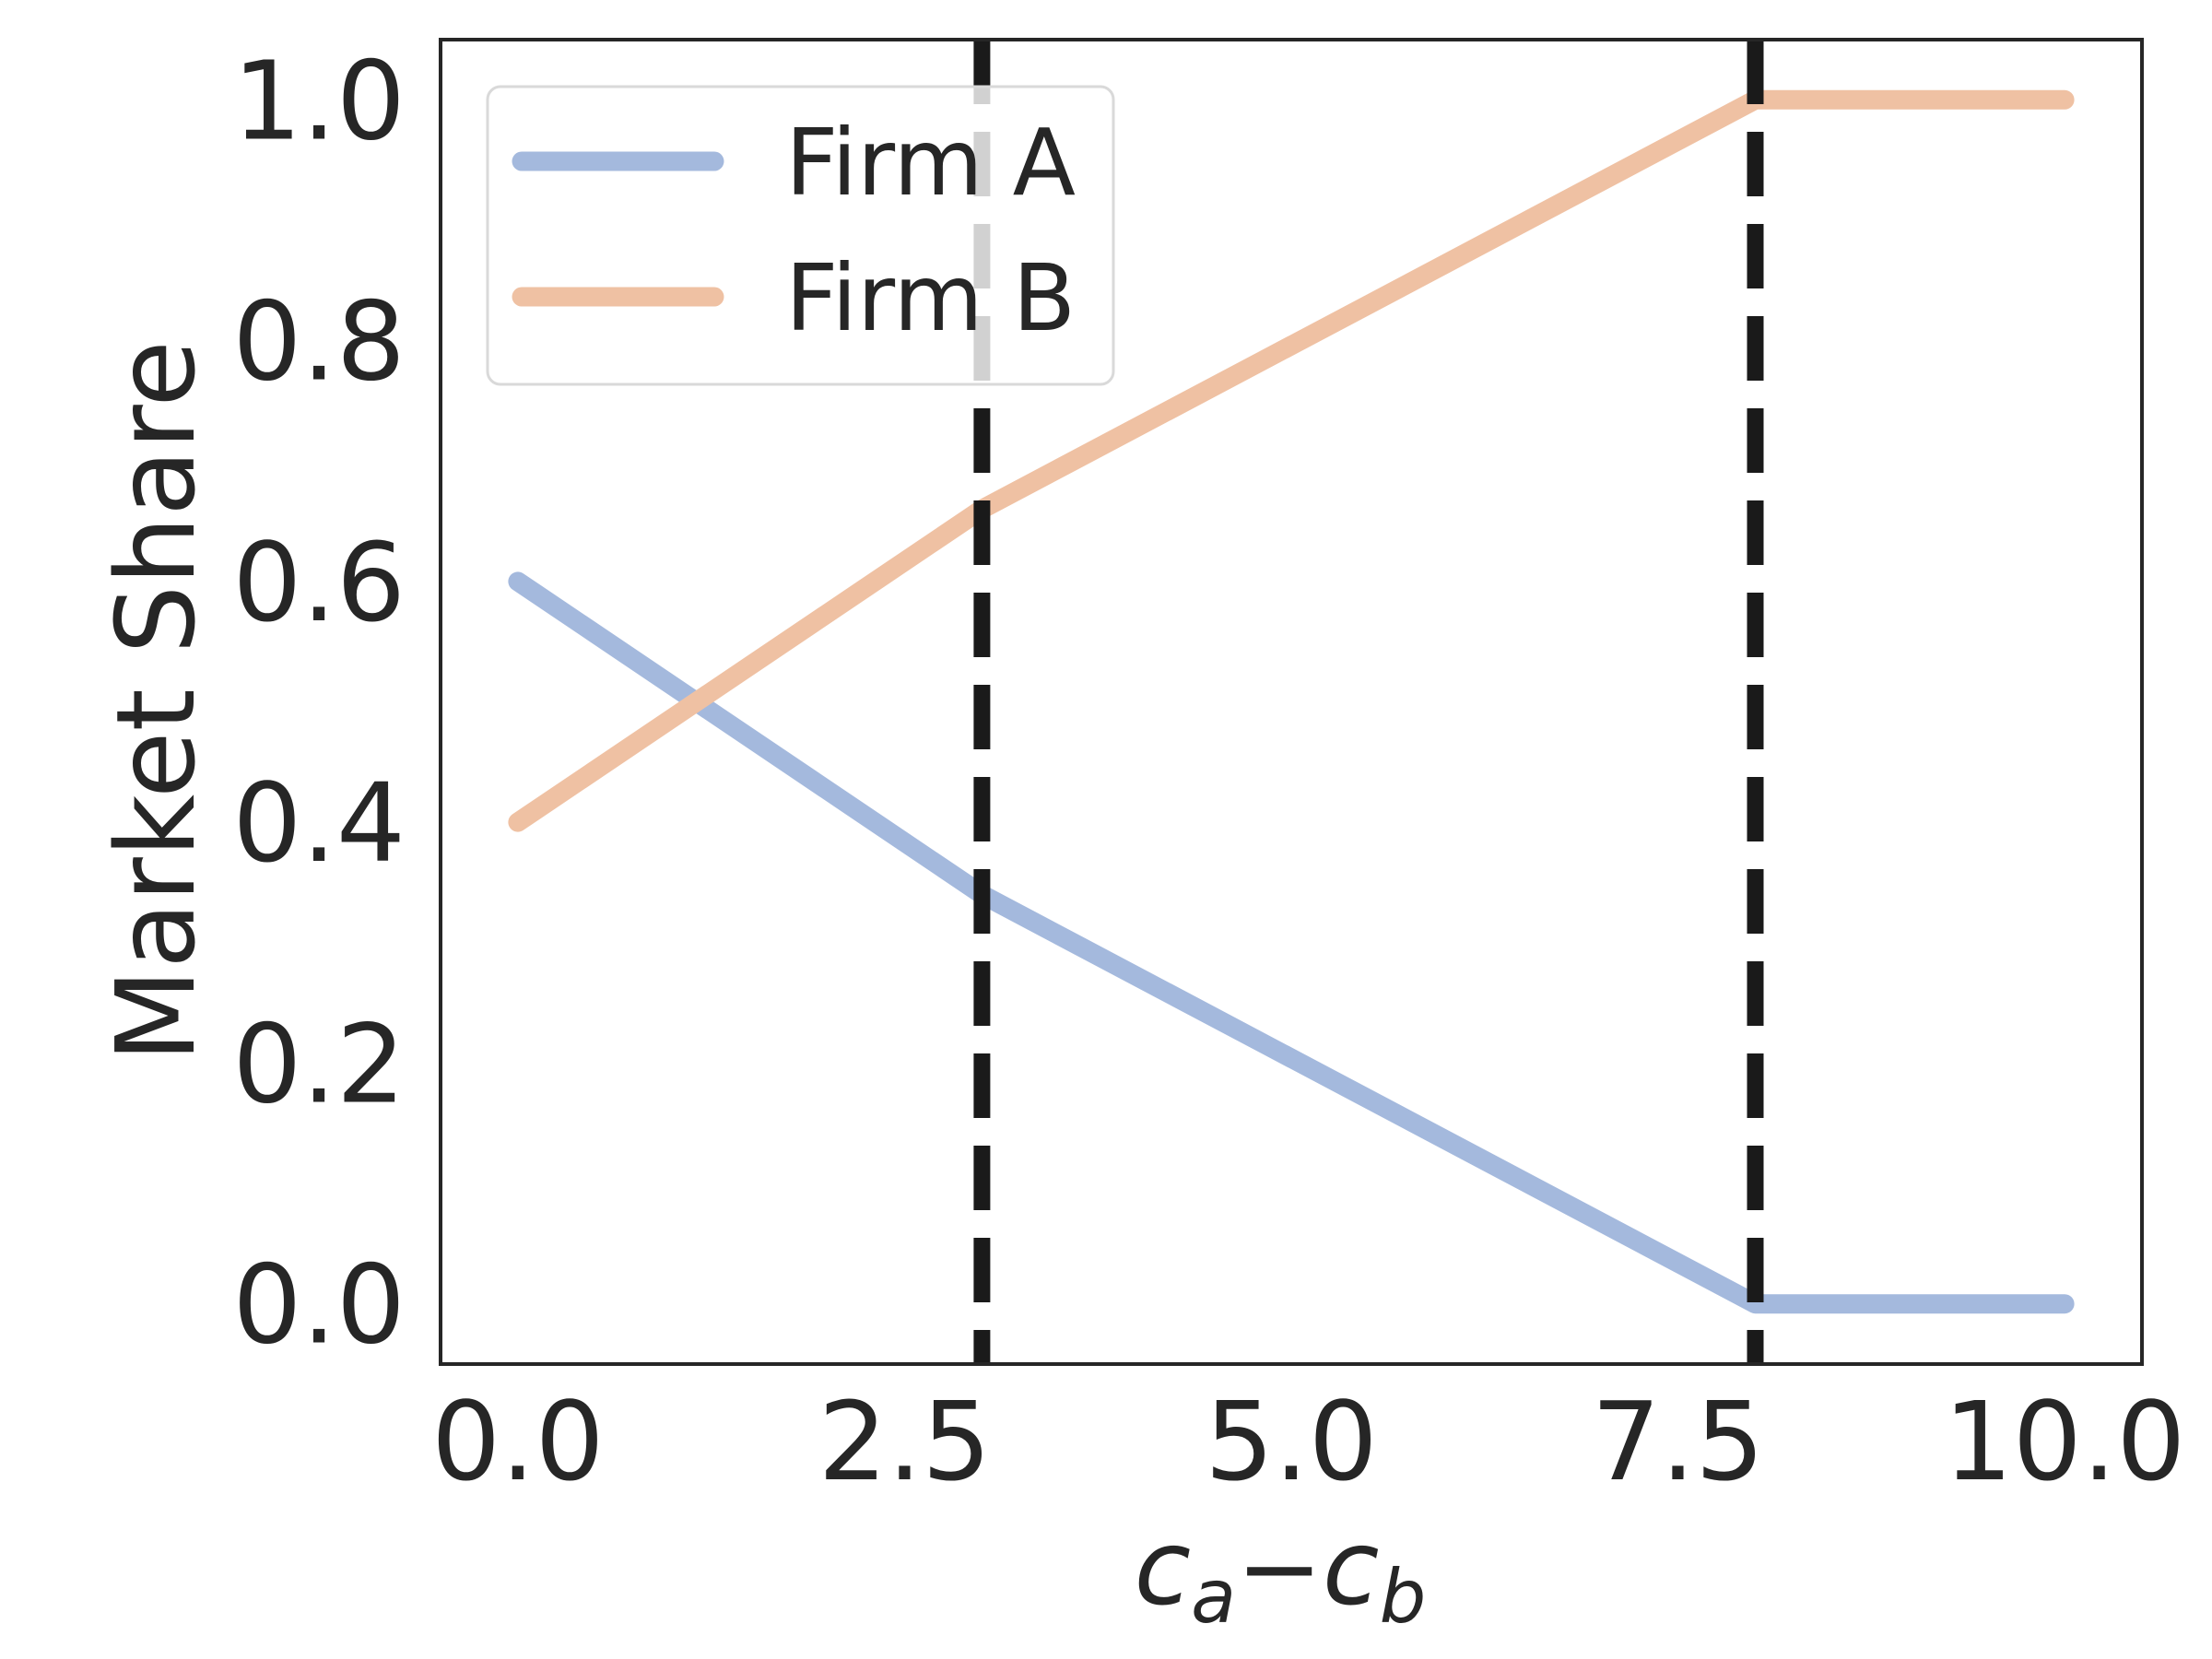 Image resolution: width=2212 pixels, height=1659 pixels. I want to click on y-tick-label: 0.6, so click(319, 582).